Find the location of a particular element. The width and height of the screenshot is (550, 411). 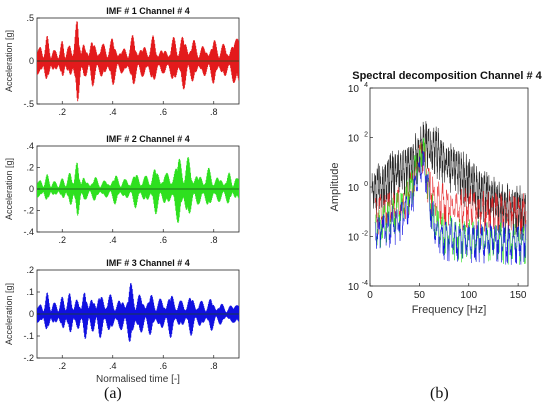

spectral-title: Spectral decomposition Channel # 4 is located at coordinates (447, 76).